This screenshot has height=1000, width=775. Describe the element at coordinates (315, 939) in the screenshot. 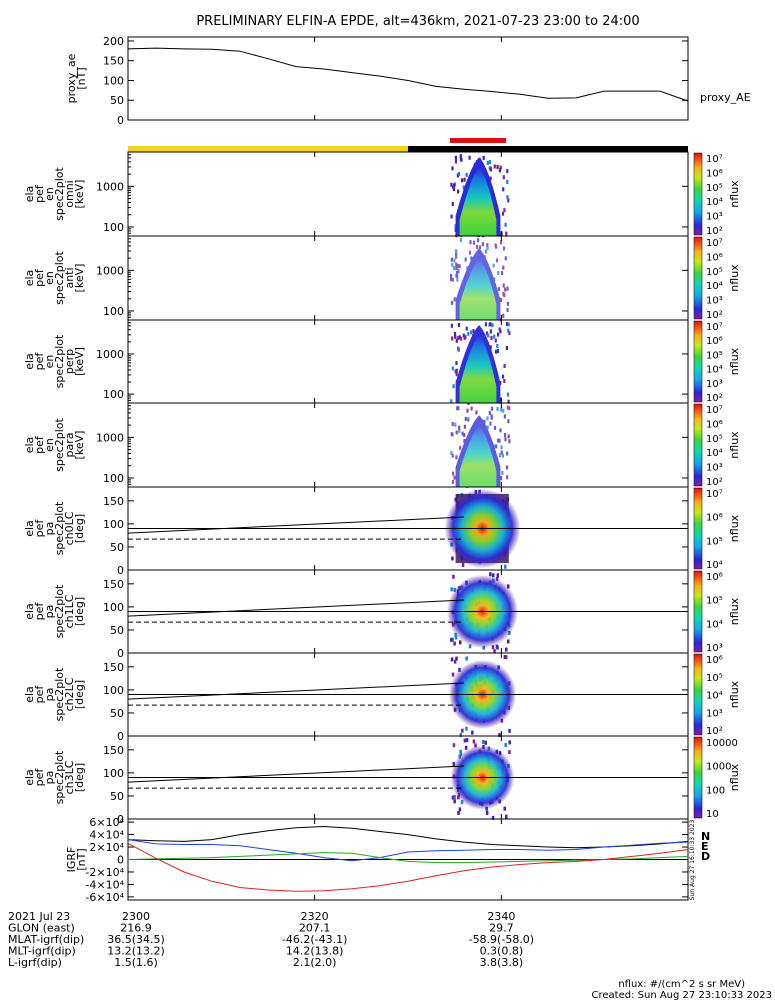

I see `footer-row-value: -46.2(-43.1)` at that location.